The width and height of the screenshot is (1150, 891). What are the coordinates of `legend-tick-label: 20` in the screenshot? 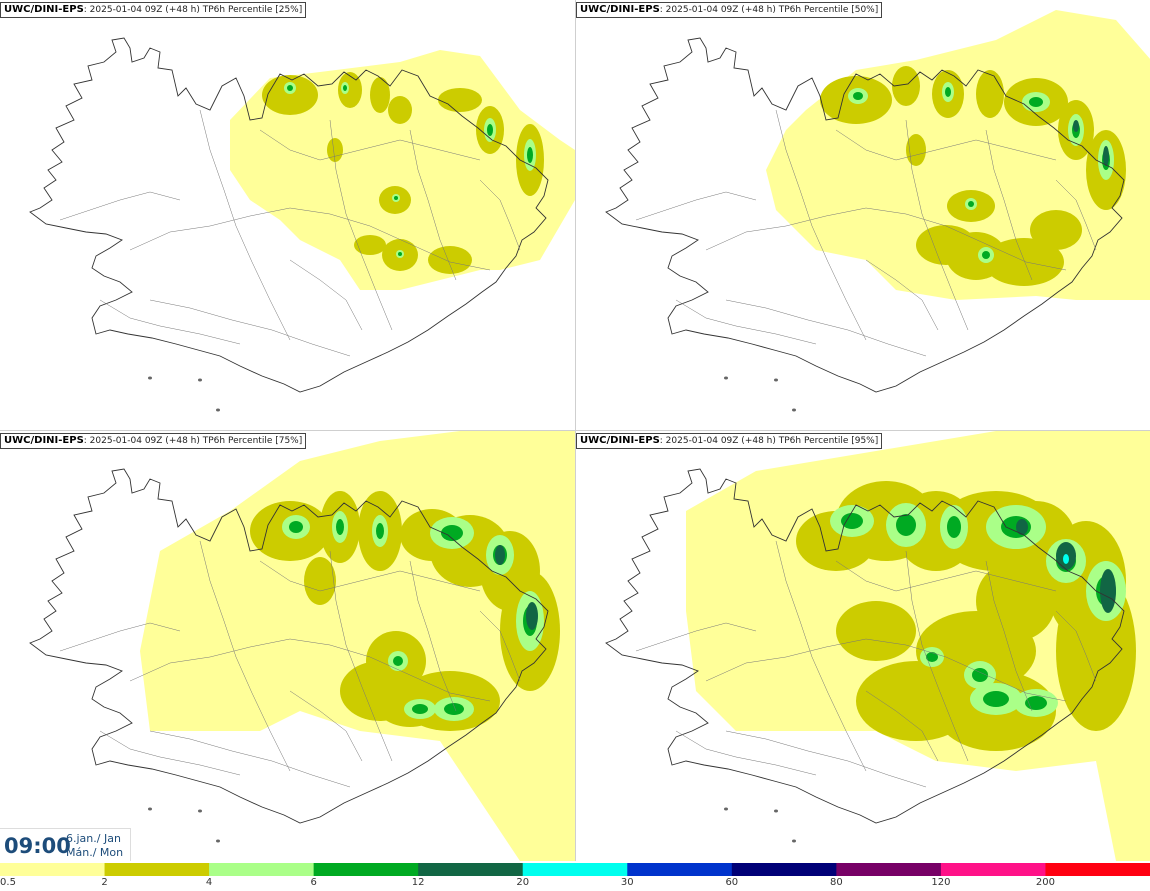 It's located at (523, 882).